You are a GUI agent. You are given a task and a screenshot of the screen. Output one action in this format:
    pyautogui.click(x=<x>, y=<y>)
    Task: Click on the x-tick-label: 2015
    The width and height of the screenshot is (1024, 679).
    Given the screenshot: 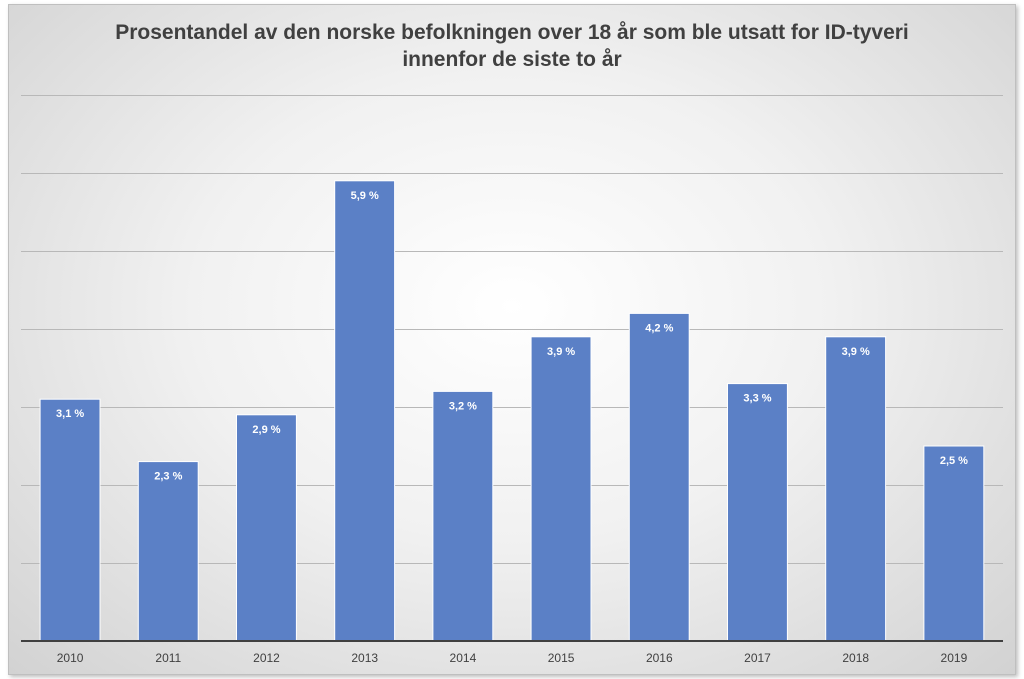 What is the action you would take?
    pyautogui.click(x=561, y=658)
    